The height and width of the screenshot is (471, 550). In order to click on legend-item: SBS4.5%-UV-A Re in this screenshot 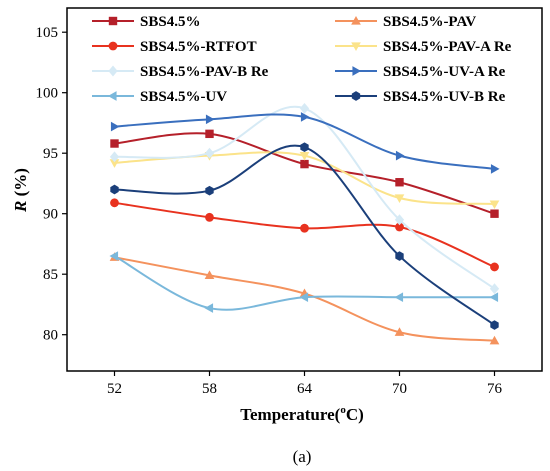, I will do `click(420, 72)`.